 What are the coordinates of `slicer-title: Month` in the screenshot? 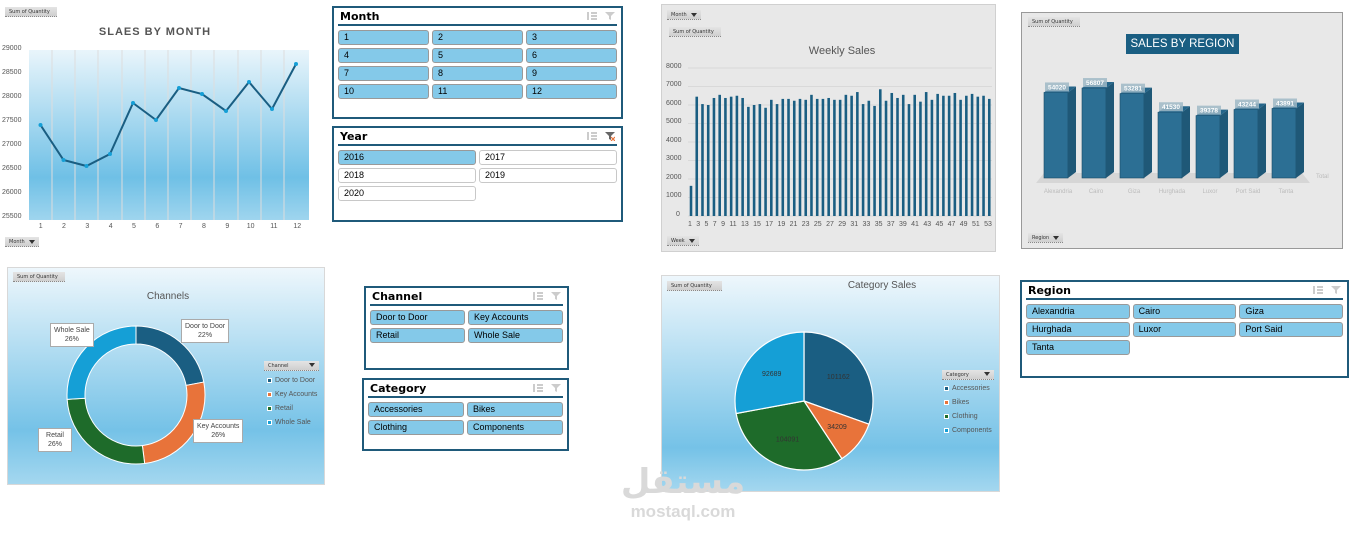 It's located at (360, 16).